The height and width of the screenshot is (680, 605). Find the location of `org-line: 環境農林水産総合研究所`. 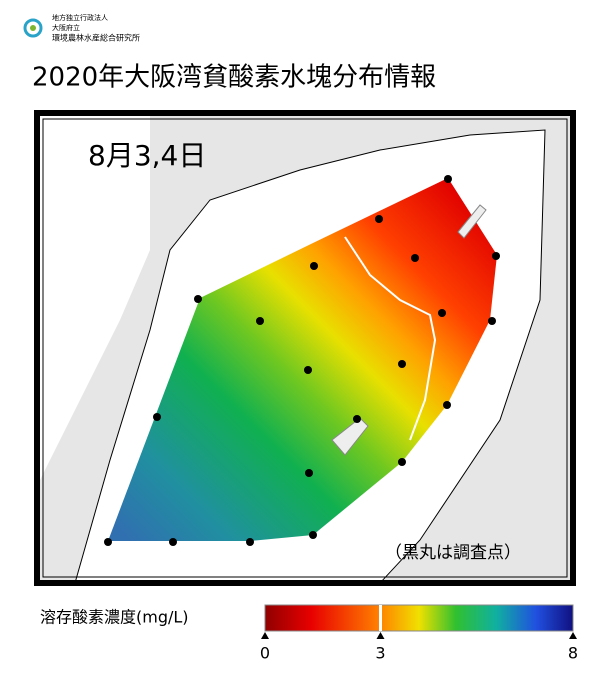

org-line: 環境農林水産総合研究所 is located at coordinates (96, 38).